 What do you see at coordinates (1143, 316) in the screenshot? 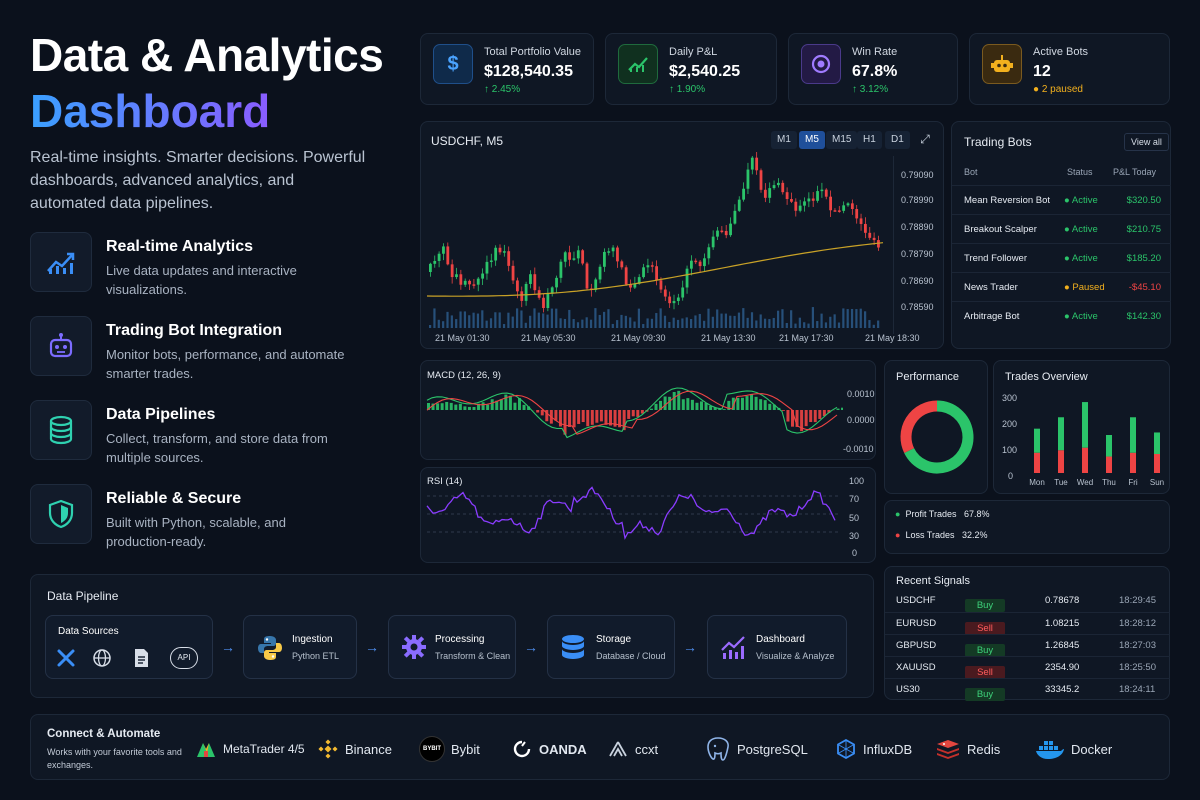
I see `bot-pnl: $142.30` at bounding box center [1143, 316].